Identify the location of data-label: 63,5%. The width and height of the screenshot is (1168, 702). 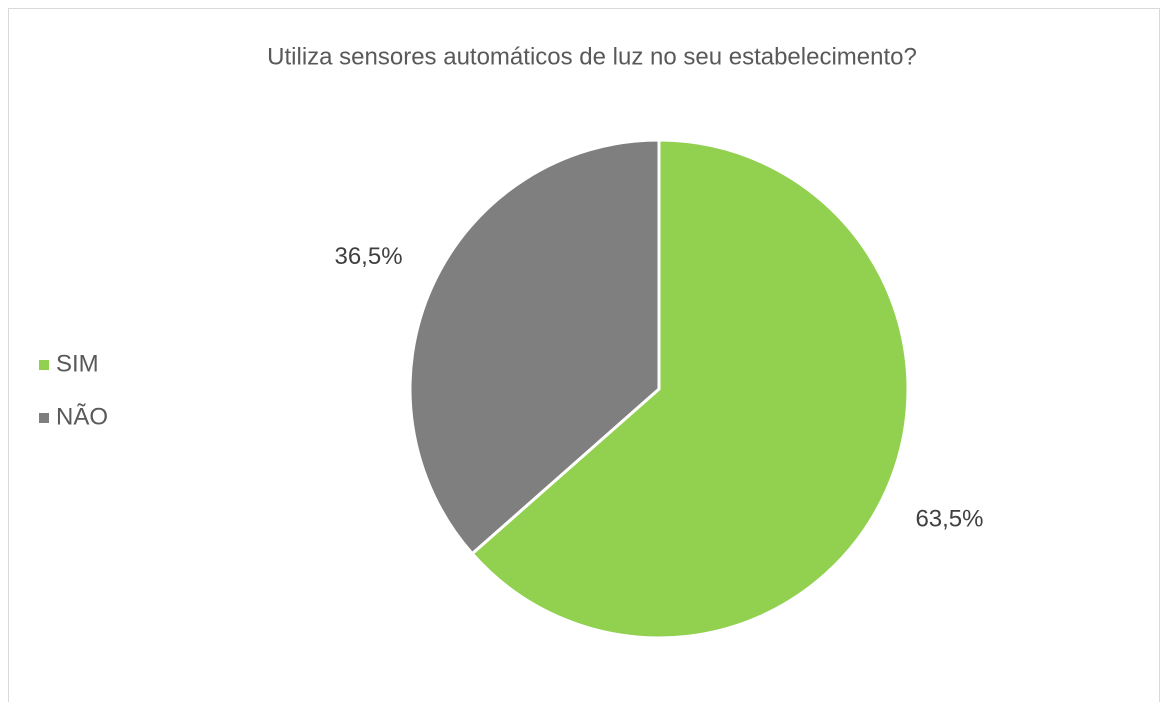
(949, 519).